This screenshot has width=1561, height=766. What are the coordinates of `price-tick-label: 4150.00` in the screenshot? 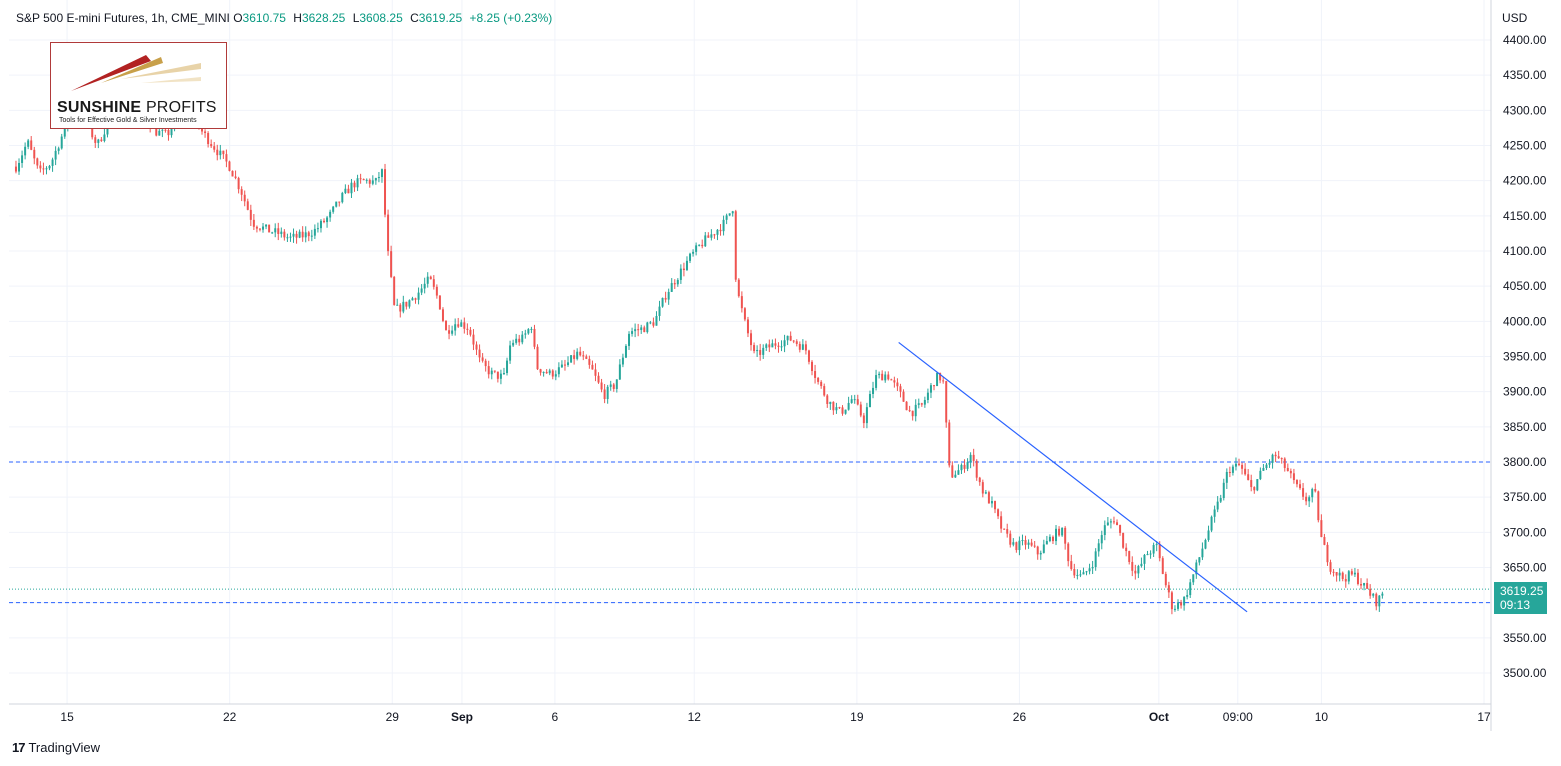 It's located at (1525, 216).